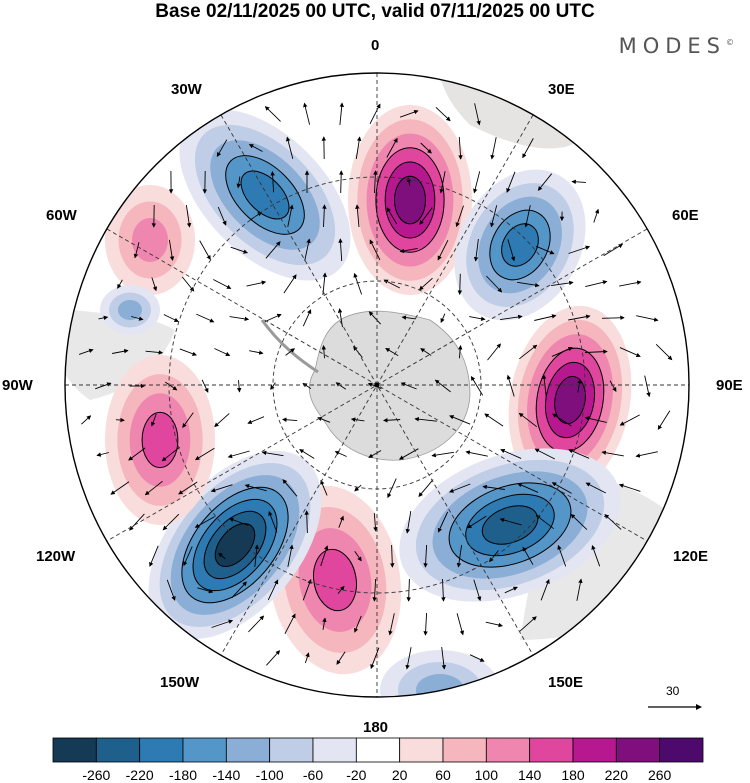  I want to click on lon-label-60e: 60E, so click(685, 215).